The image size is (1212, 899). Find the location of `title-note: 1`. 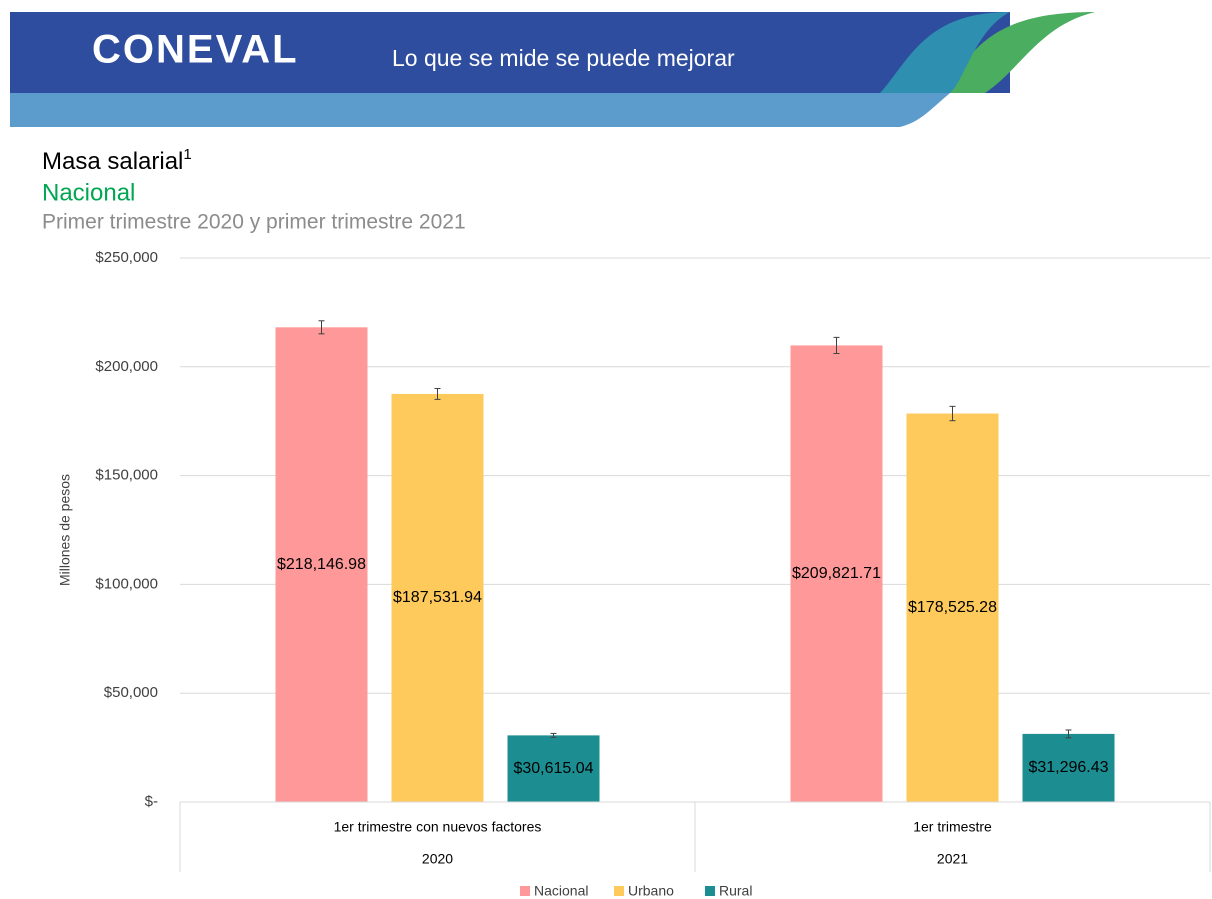

title-note: 1 is located at coordinates (187, 154).